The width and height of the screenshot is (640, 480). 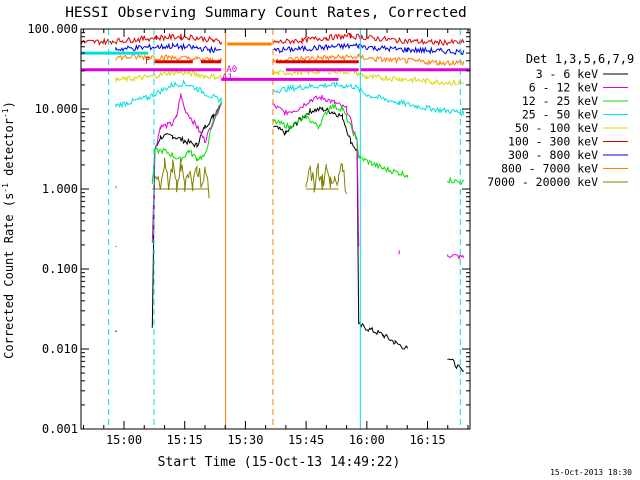 I want to click on legend-entry-label: 100 - 300 keV, so click(x=553, y=142).